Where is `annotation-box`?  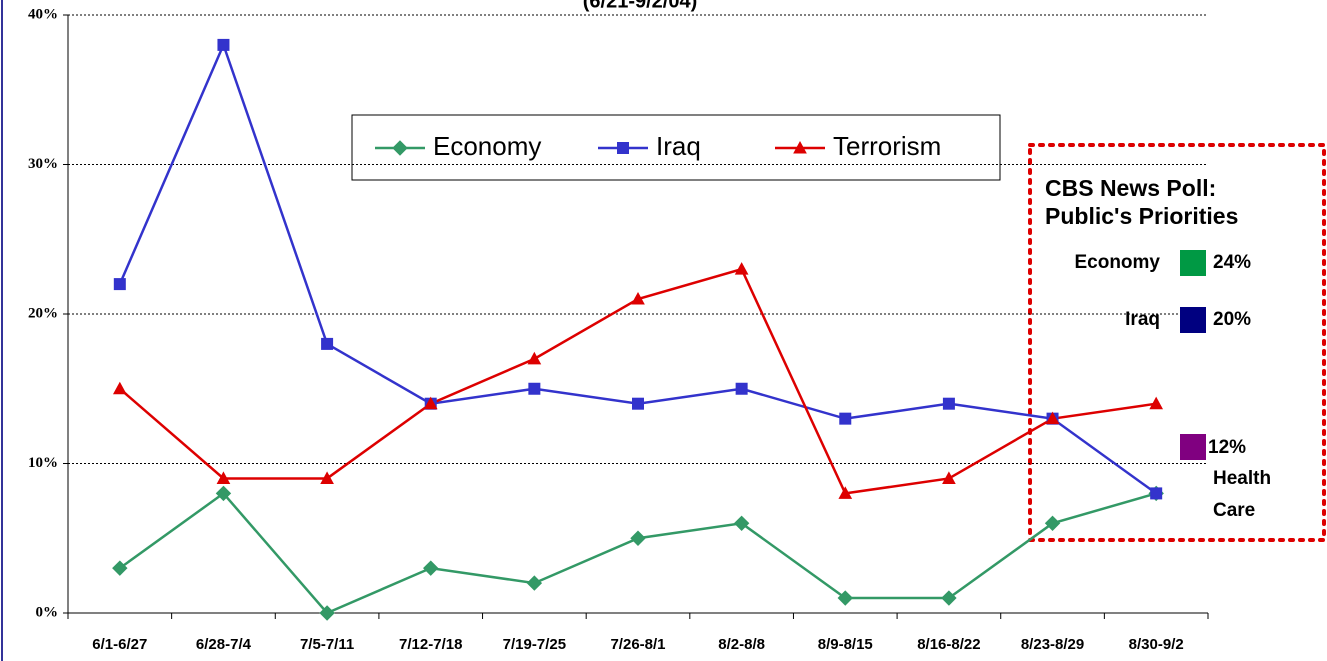
annotation-box is located at coordinates (1177, 342).